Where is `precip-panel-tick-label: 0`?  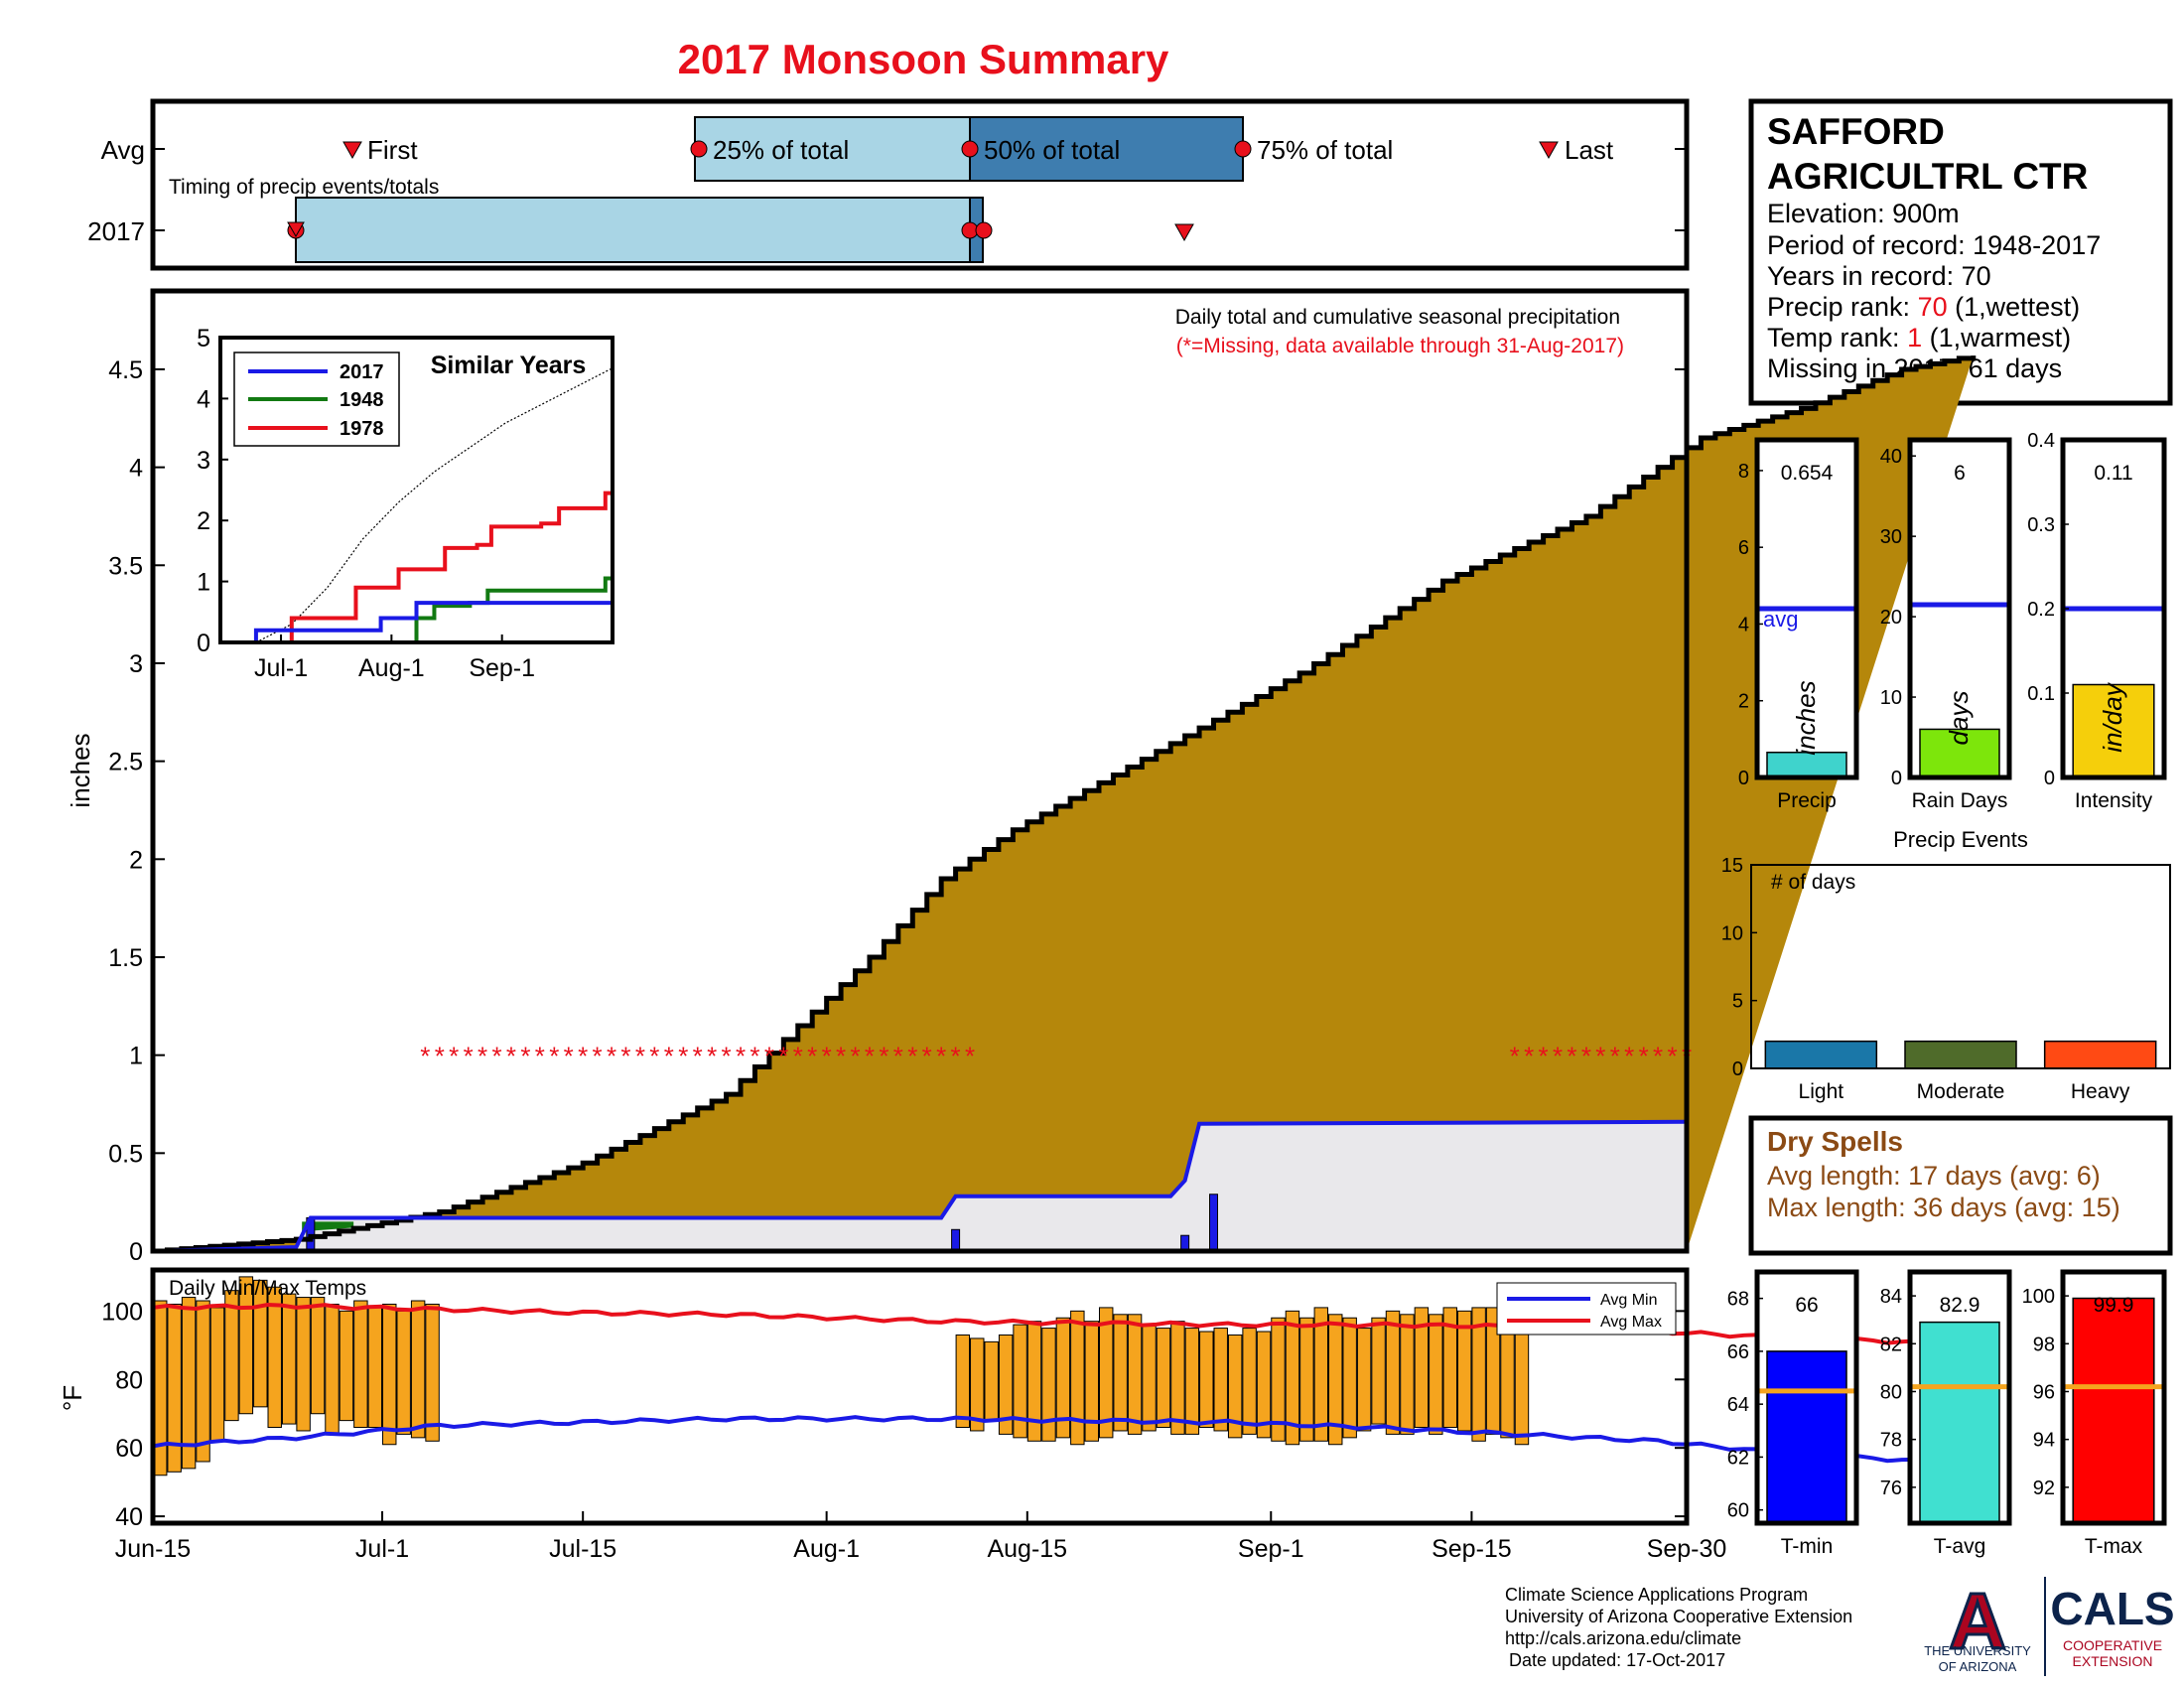 precip-panel-tick-label: 0 is located at coordinates (1743, 778).